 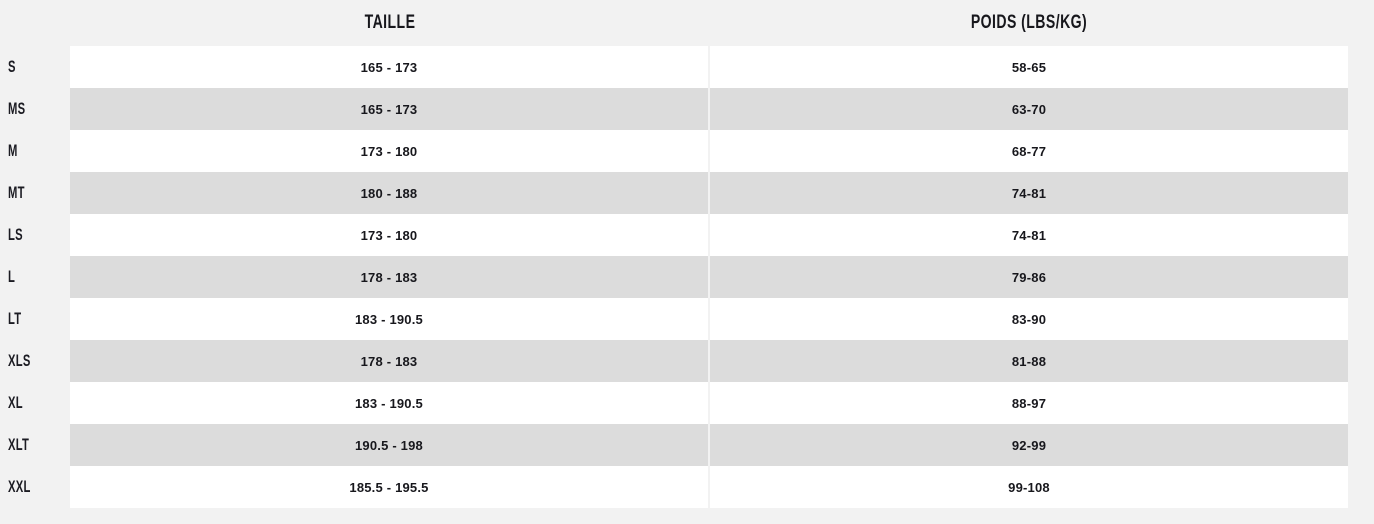 I want to click on size-label: L, so click(x=12, y=276).